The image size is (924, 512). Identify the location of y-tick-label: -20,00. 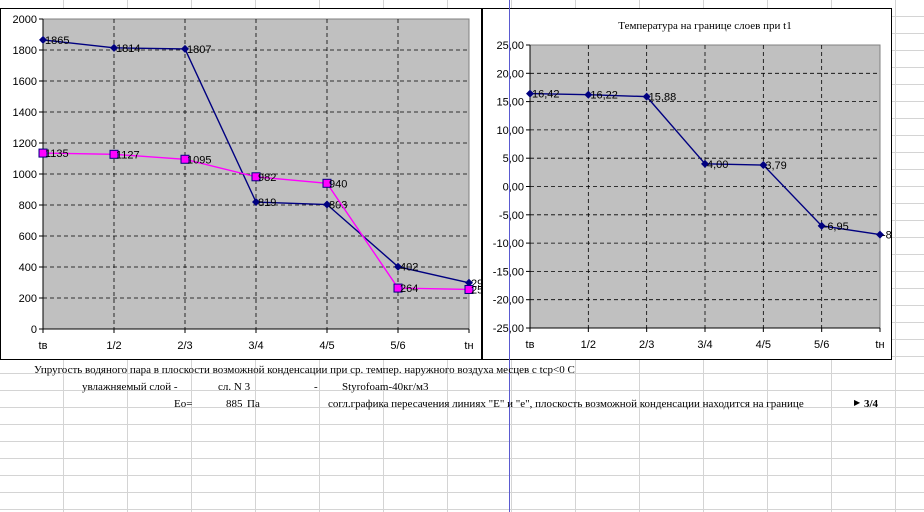
(508, 301).